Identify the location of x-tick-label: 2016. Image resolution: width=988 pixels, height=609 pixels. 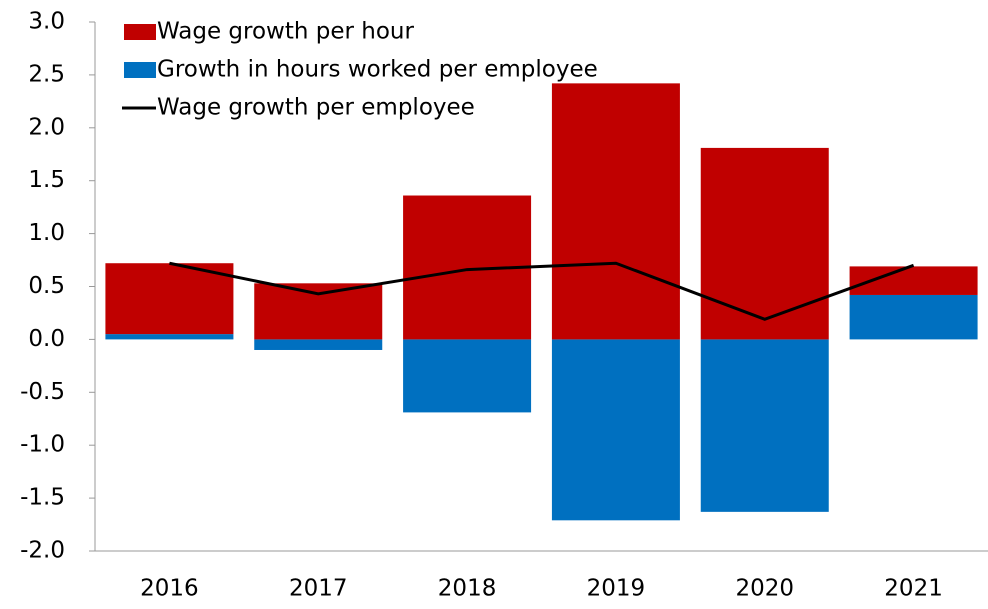
(169, 589).